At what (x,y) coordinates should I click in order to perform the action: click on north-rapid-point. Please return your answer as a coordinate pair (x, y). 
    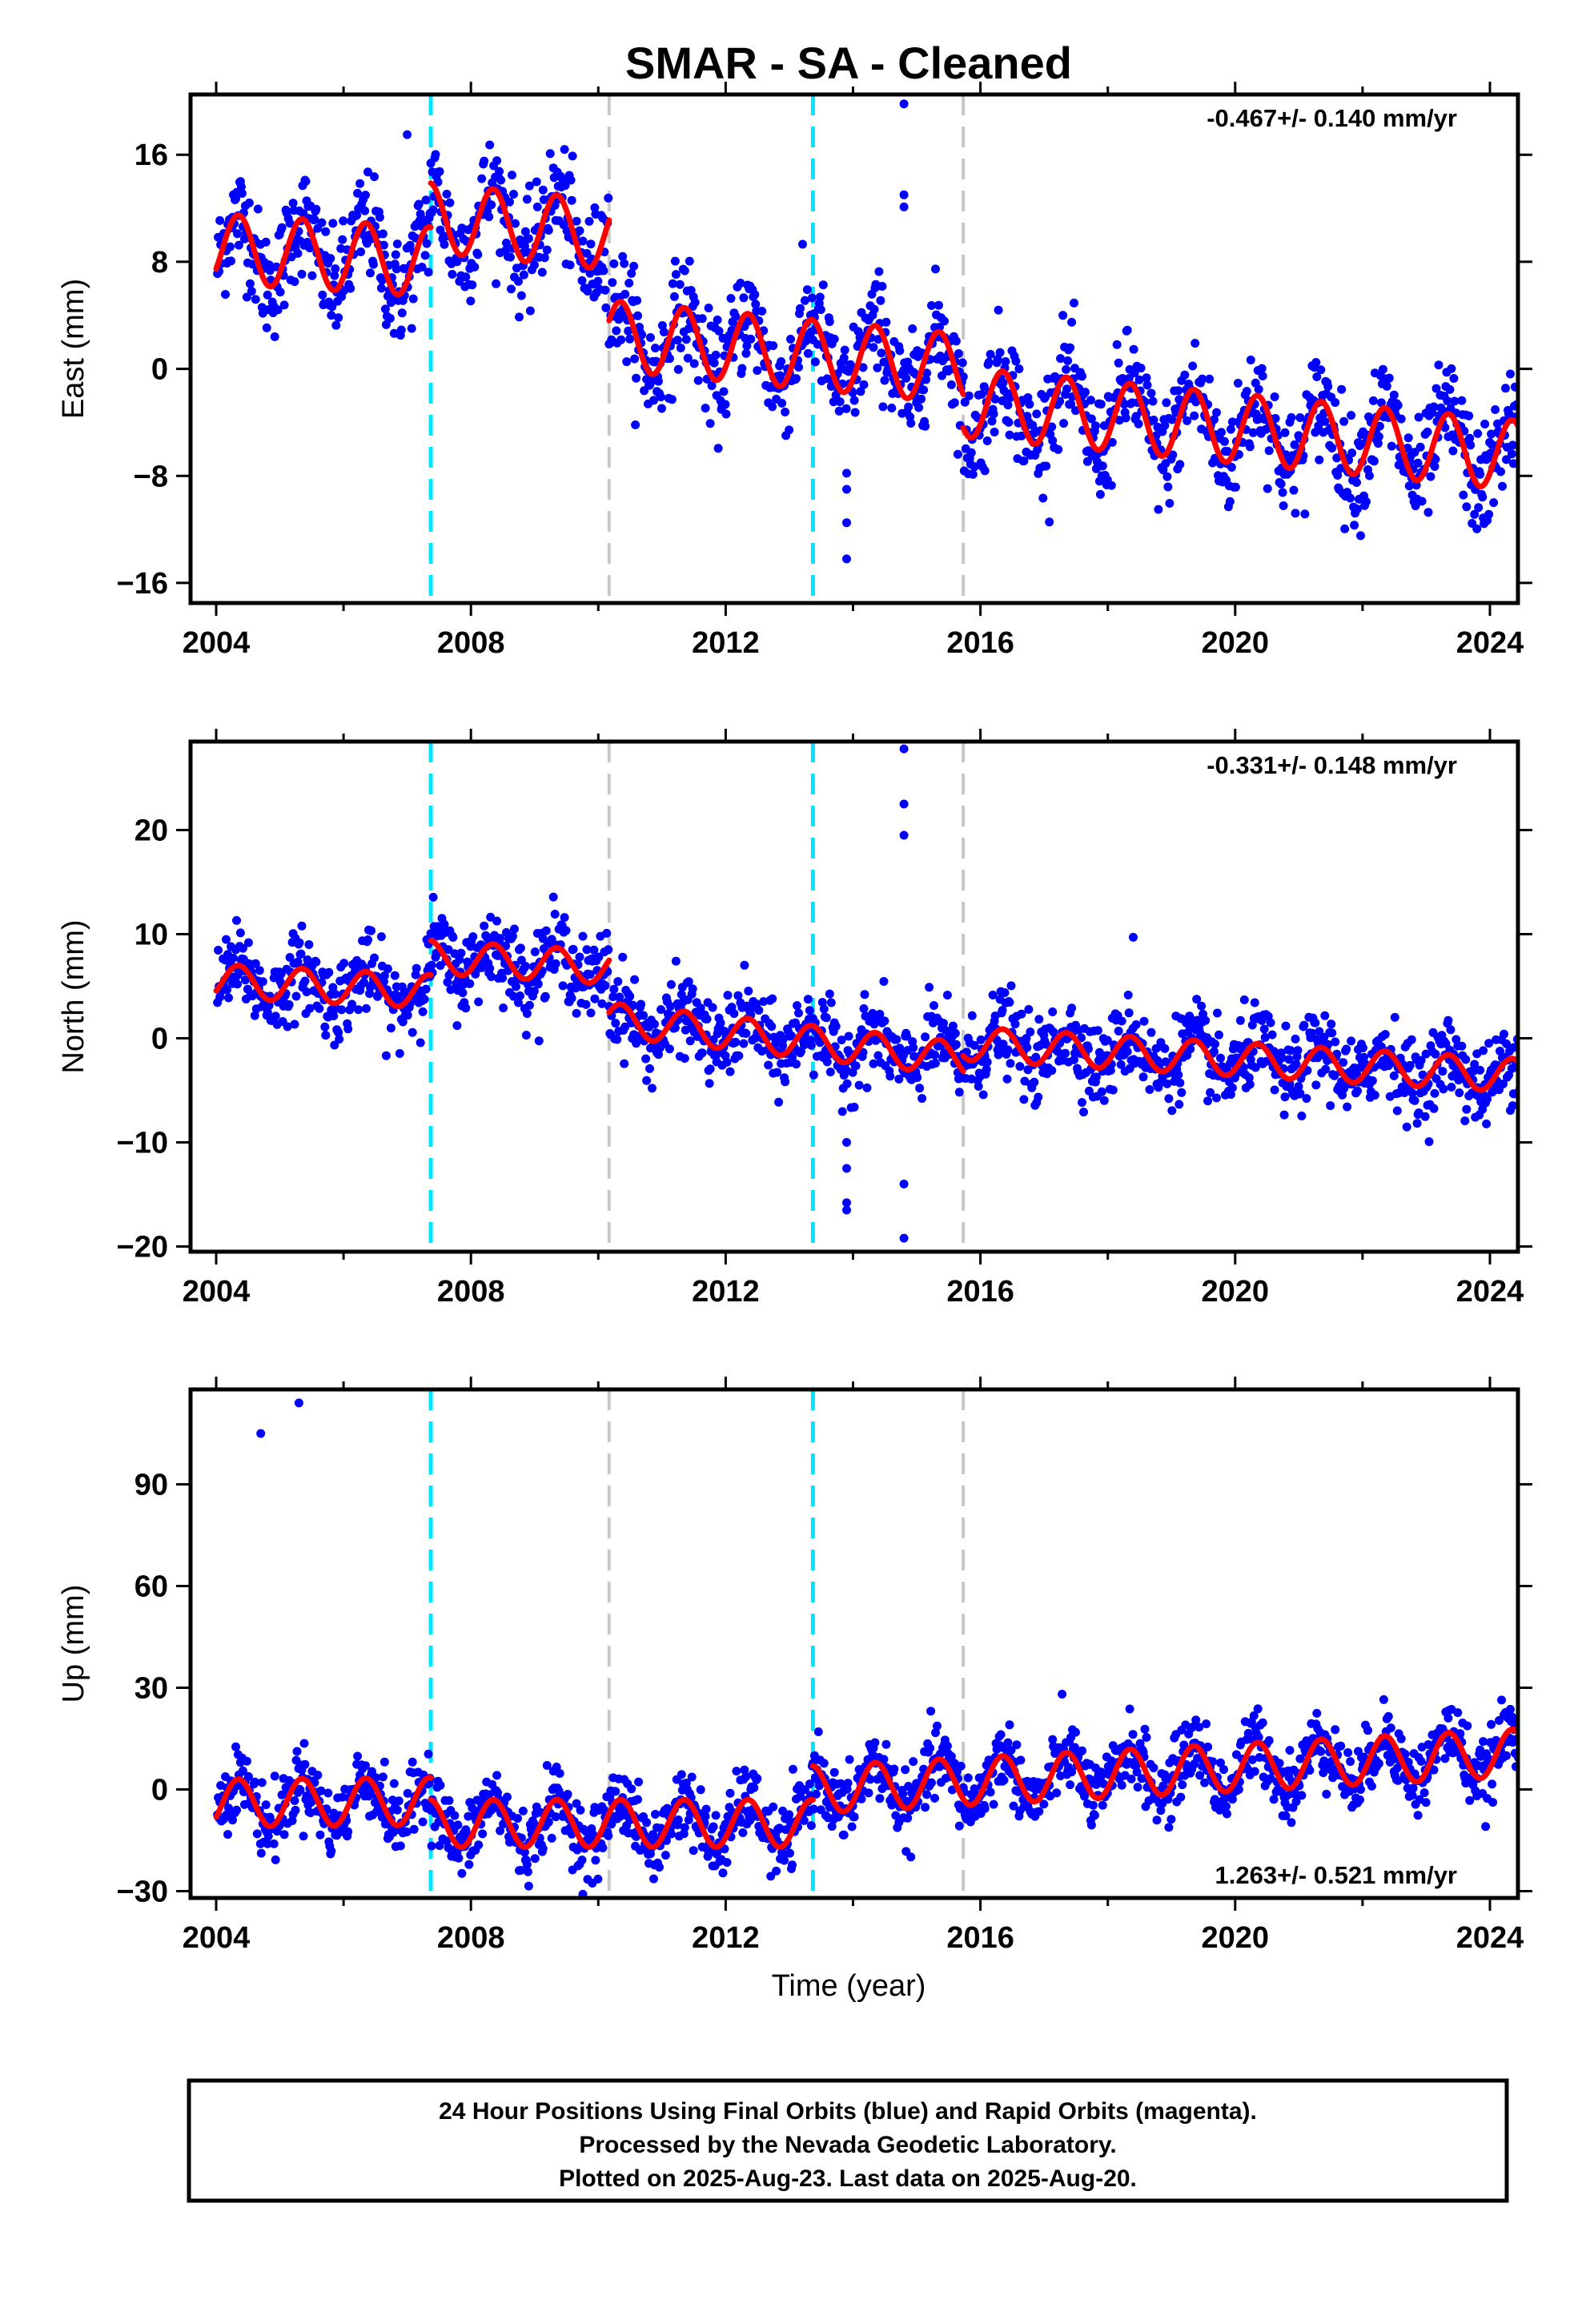
    Looking at the image, I should click on (1579, 1041).